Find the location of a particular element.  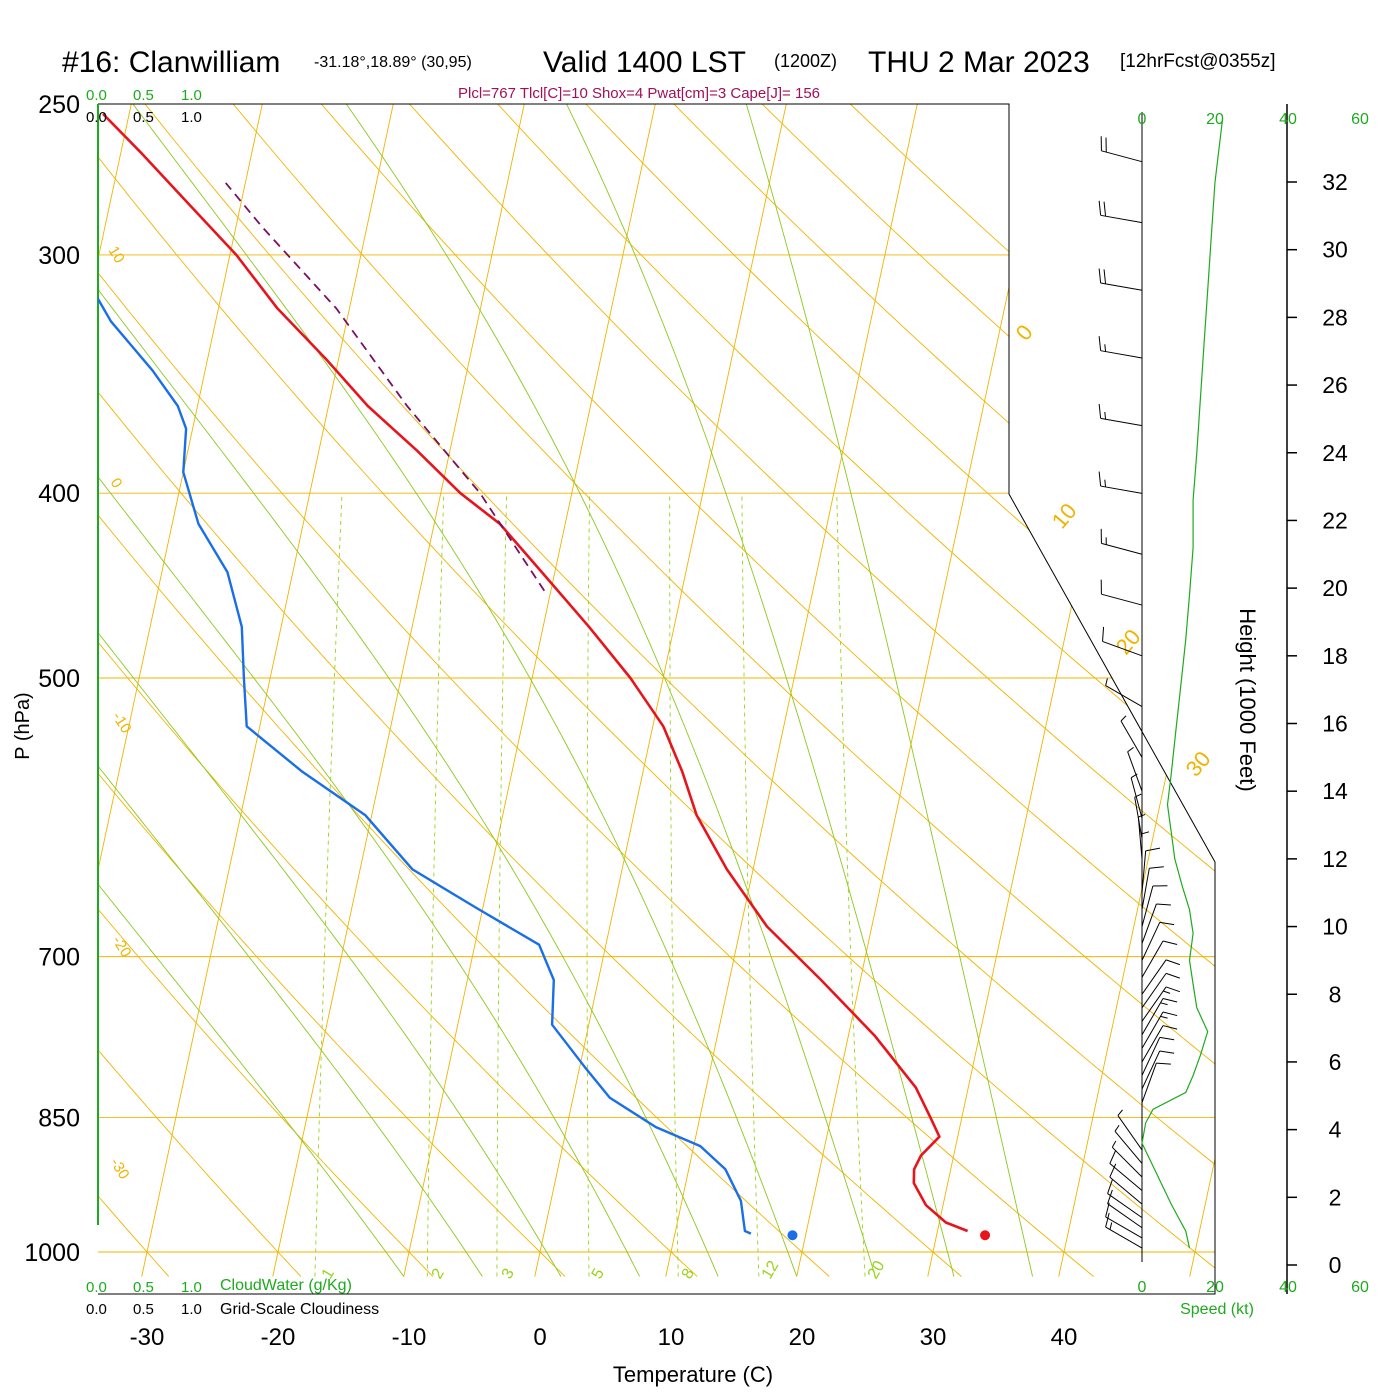

mixing-ratio-label: 12 is located at coordinates (771, 1270).